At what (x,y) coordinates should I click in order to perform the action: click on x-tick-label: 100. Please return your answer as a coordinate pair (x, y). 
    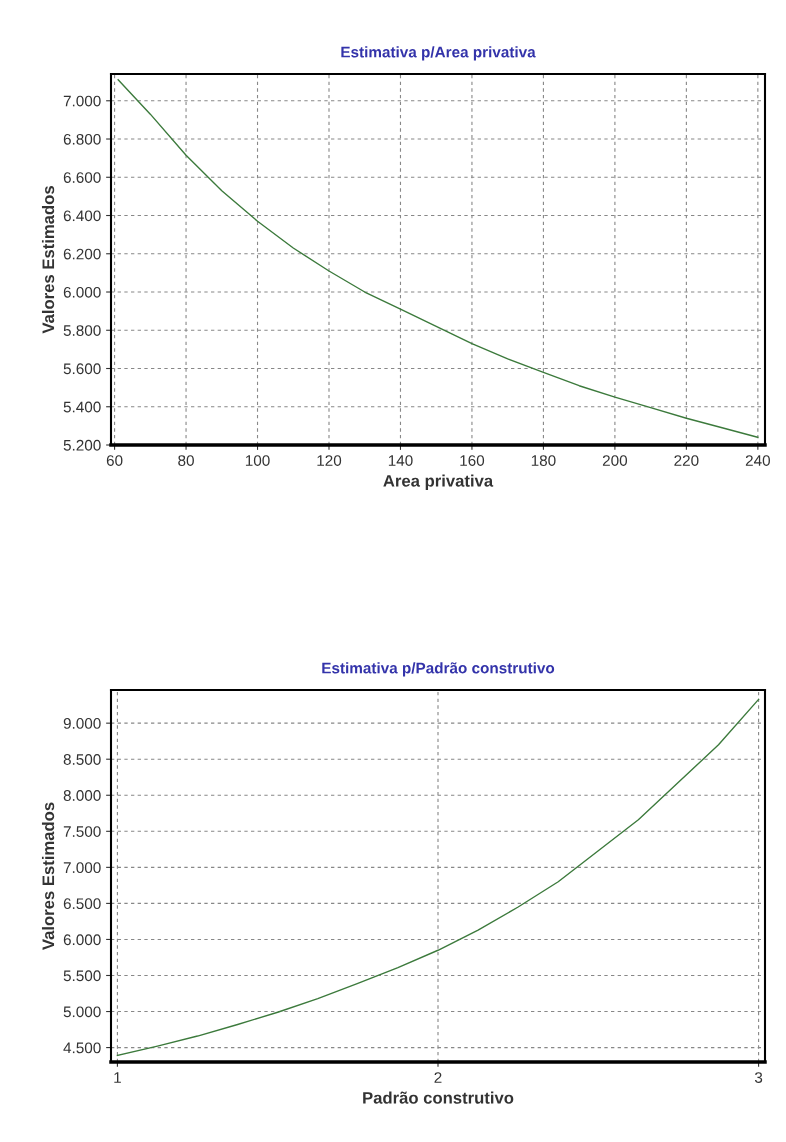
    Looking at the image, I should click on (257, 460).